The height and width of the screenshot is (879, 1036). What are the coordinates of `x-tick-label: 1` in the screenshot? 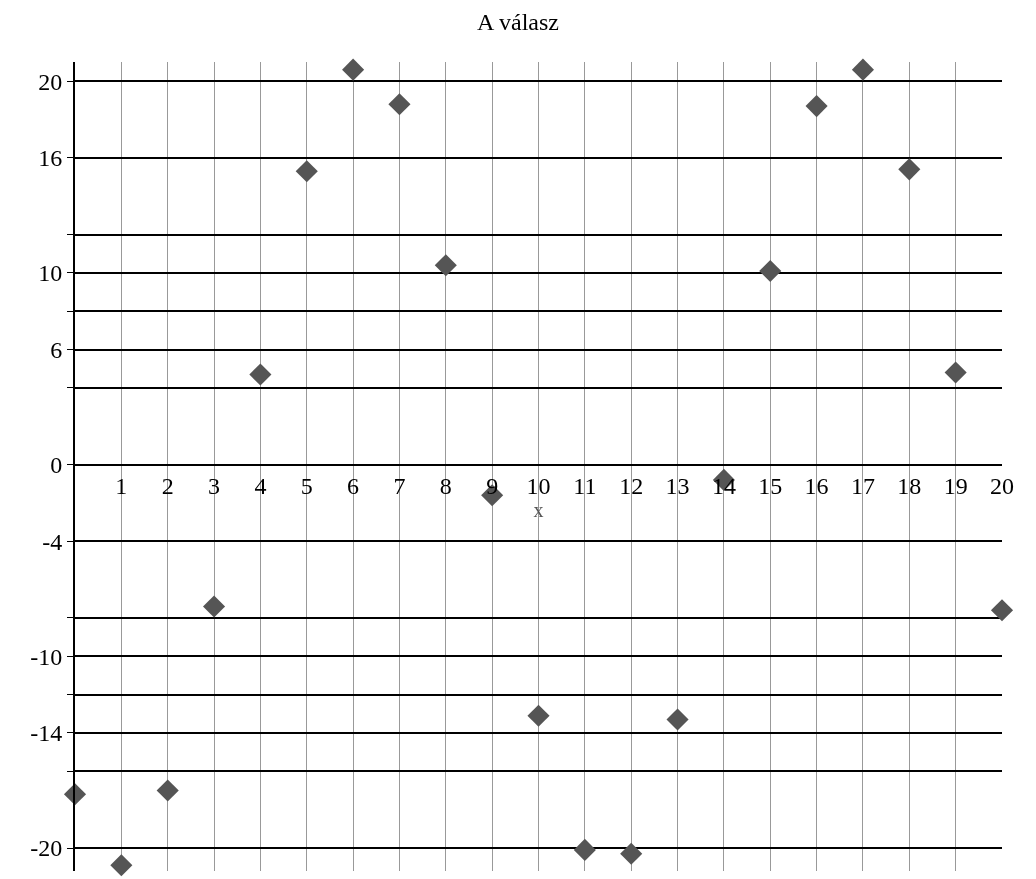 It's located at (121, 486).